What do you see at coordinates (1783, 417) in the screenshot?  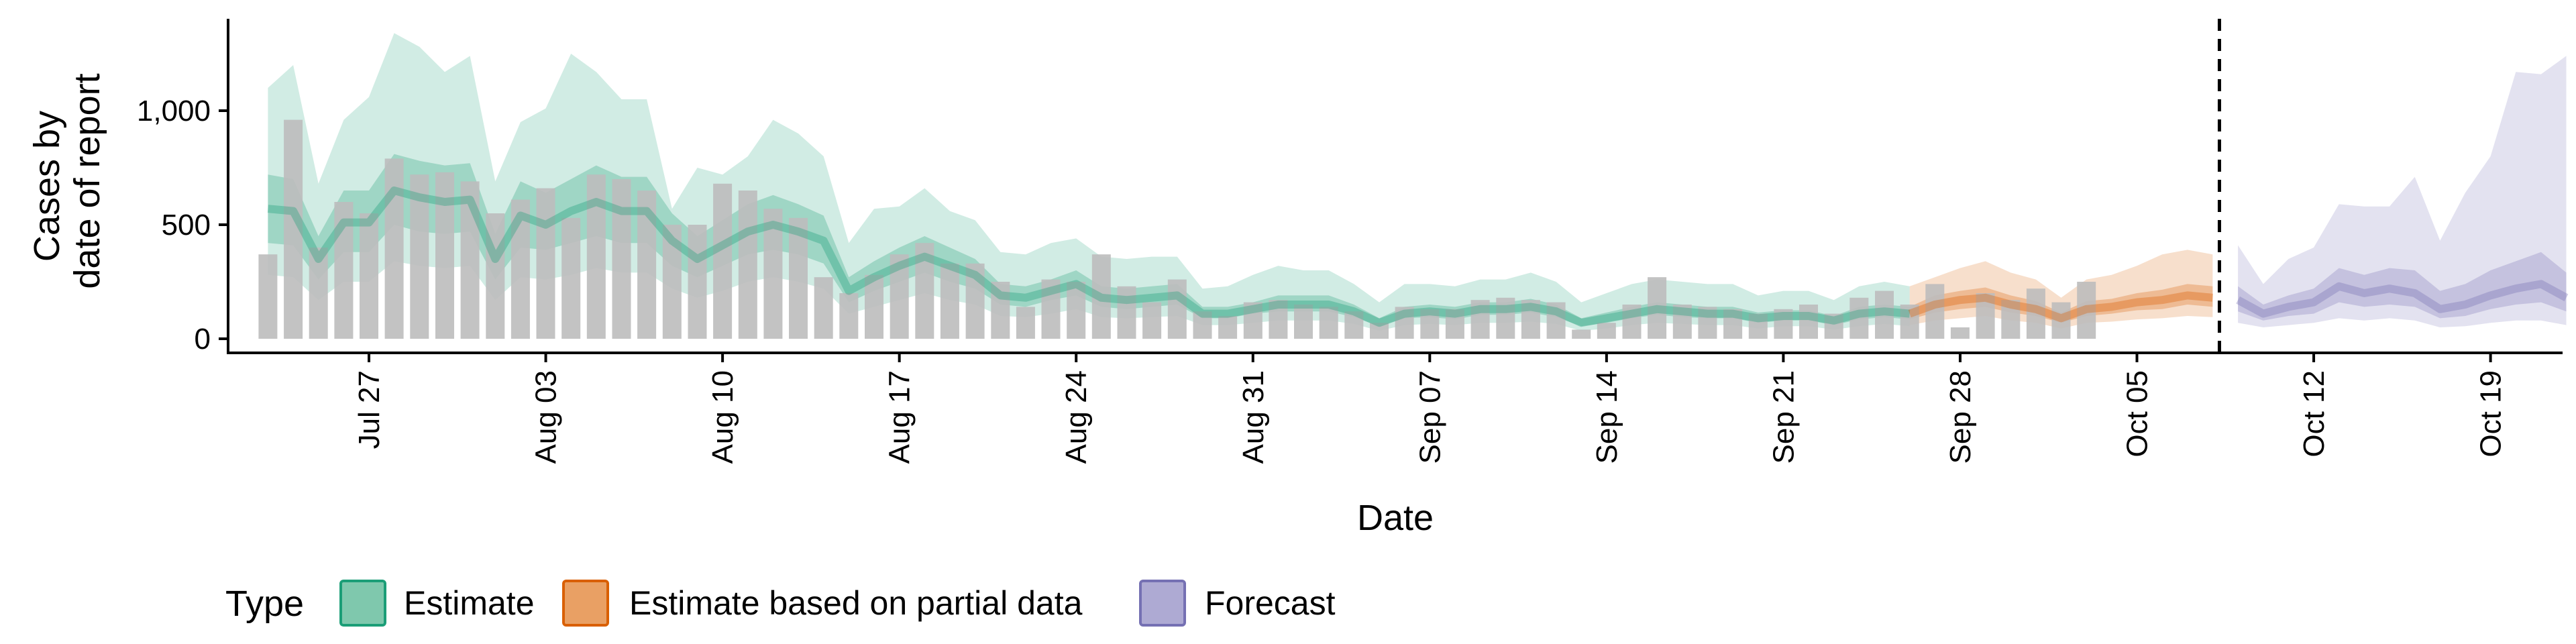 I see `x-tick-label-8: Sep 21` at bounding box center [1783, 417].